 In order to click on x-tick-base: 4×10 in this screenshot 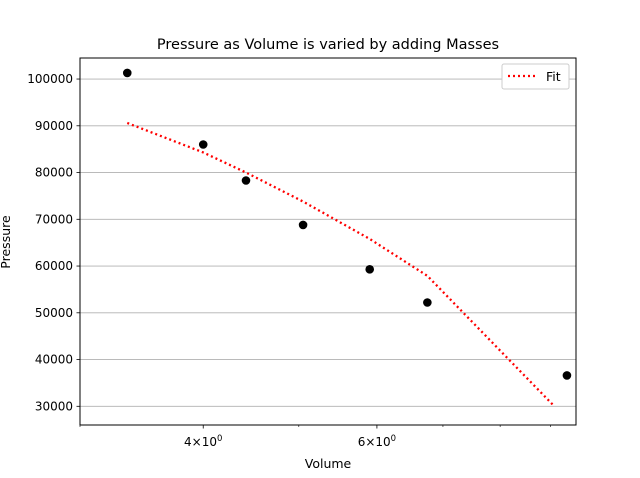, I will do `click(200, 442)`.